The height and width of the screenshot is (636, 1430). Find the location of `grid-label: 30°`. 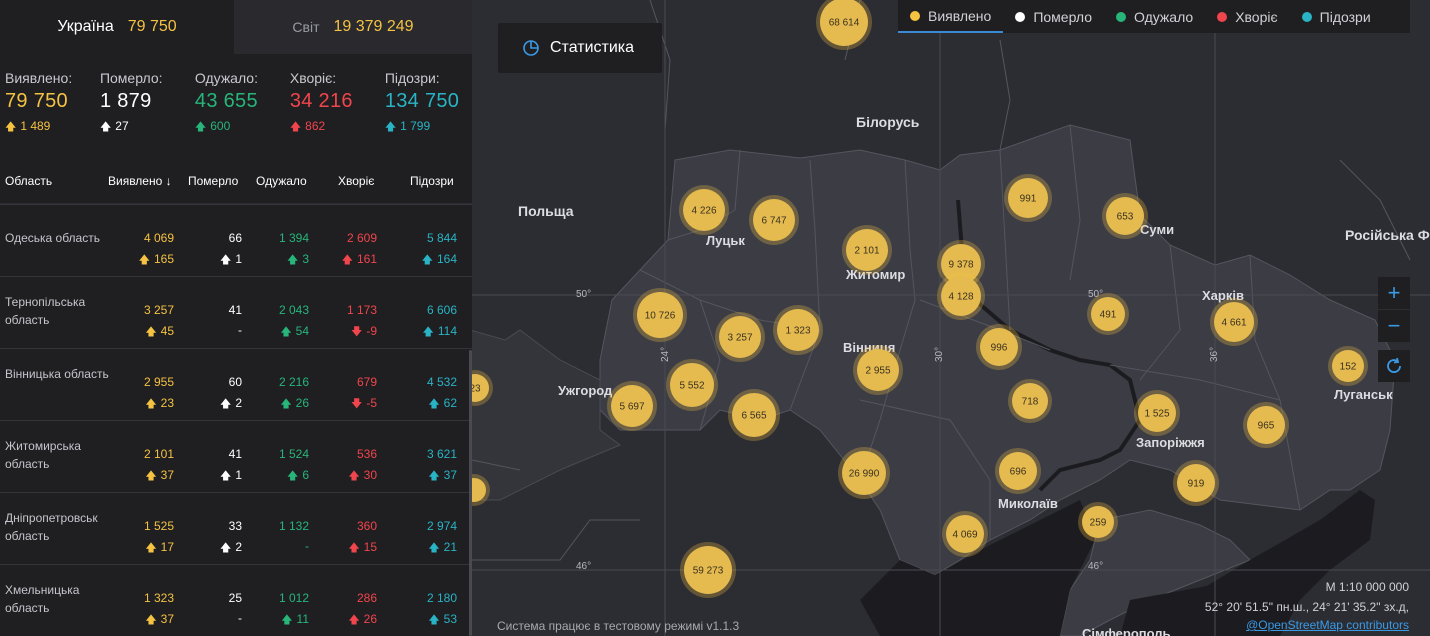

grid-label: 30° is located at coordinates (939, 354).